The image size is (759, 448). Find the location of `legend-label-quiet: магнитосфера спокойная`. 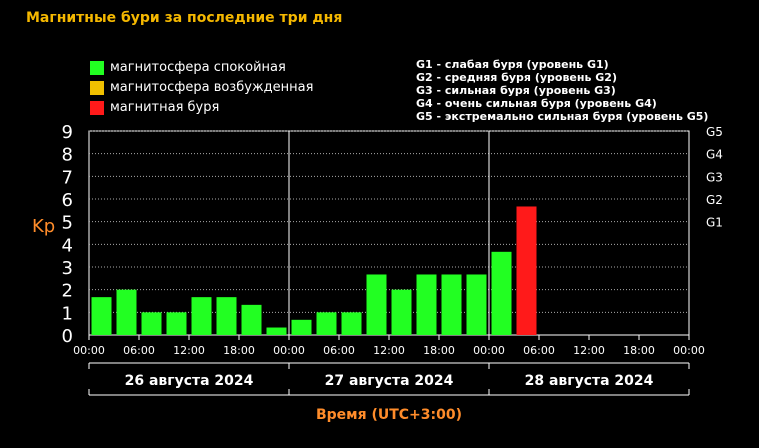

legend-label-quiet: магнитосфера спокойная is located at coordinates (198, 67).